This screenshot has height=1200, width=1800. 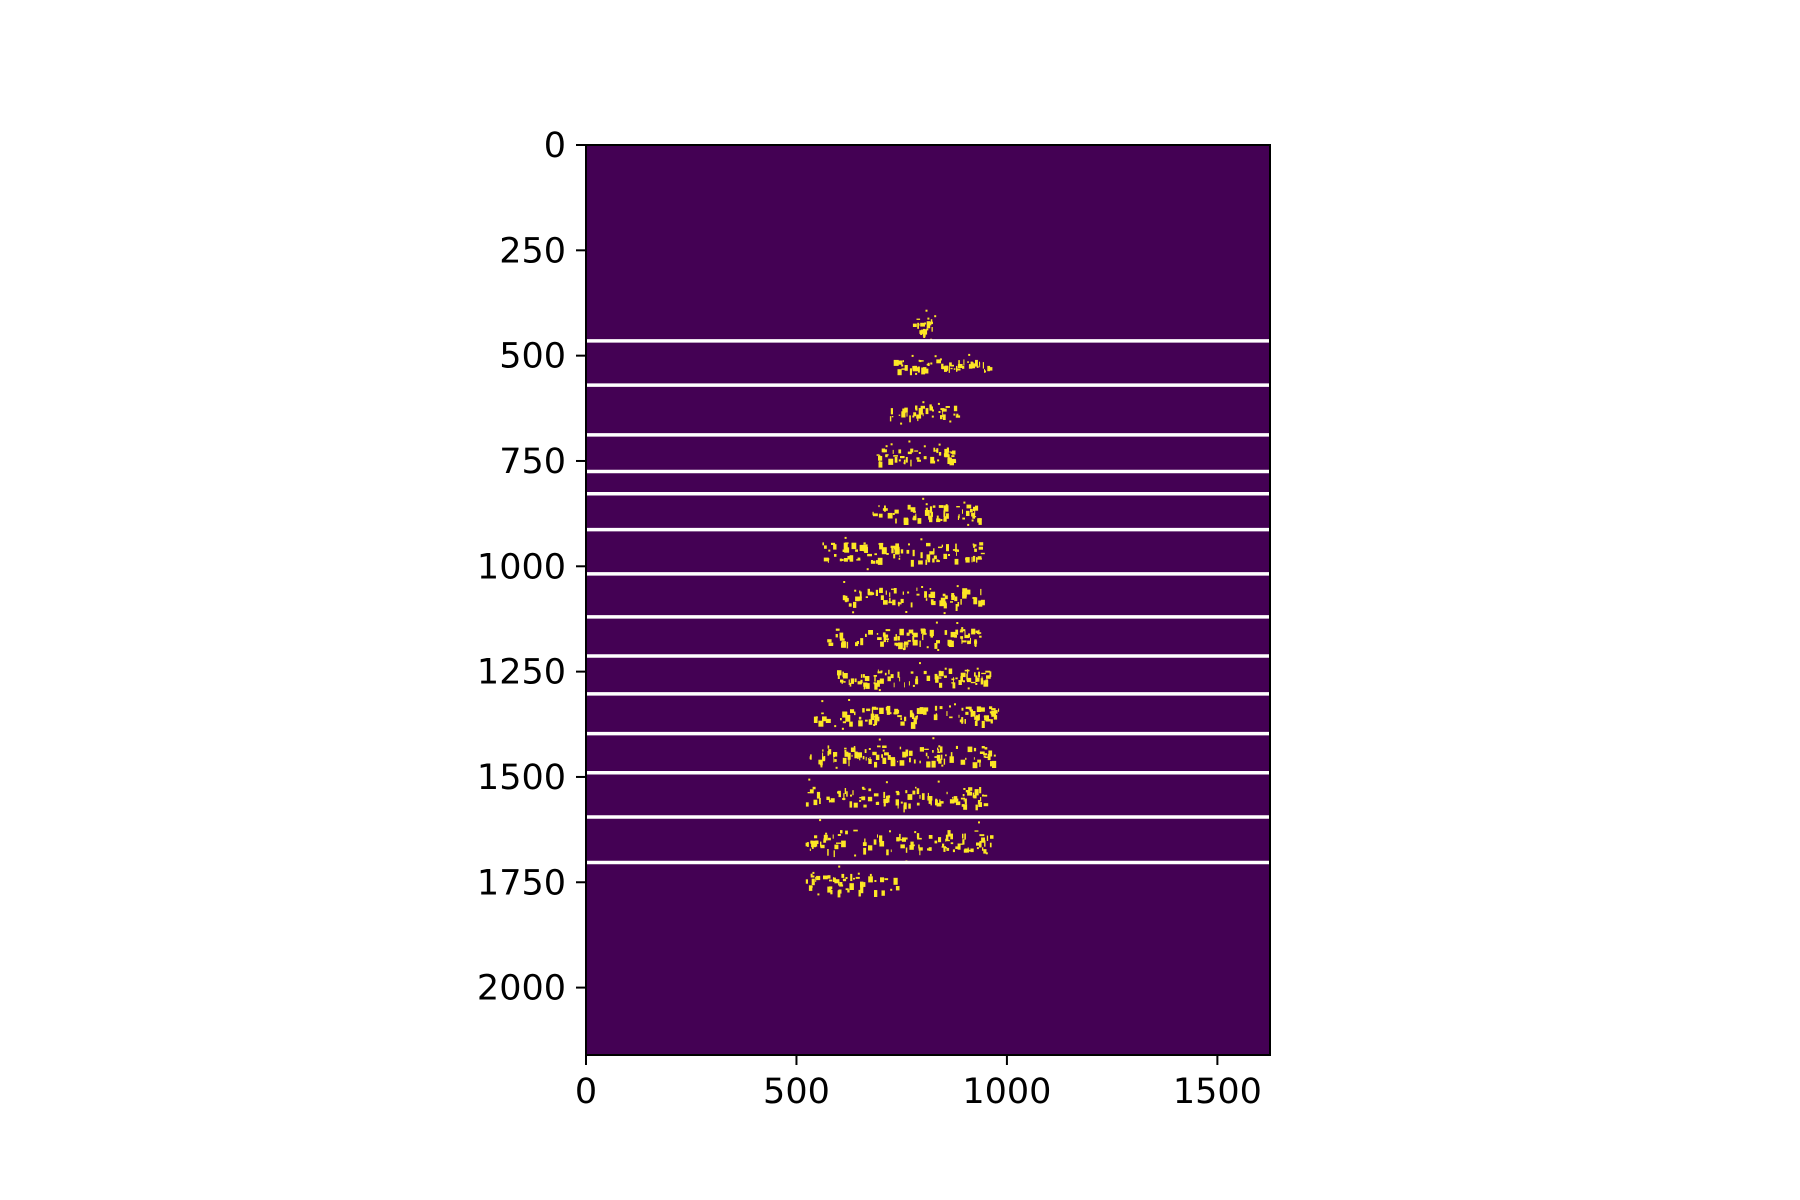 What do you see at coordinates (521, 673) in the screenshot?
I see `y-tick-label: 1250` at bounding box center [521, 673].